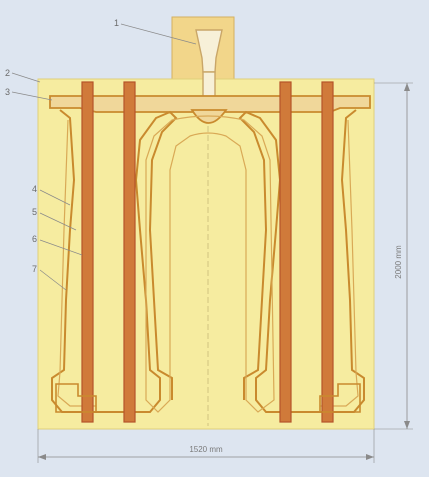  What do you see at coordinates (34, 269) in the screenshot?
I see `callout-7: 7` at bounding box center [34, 269].